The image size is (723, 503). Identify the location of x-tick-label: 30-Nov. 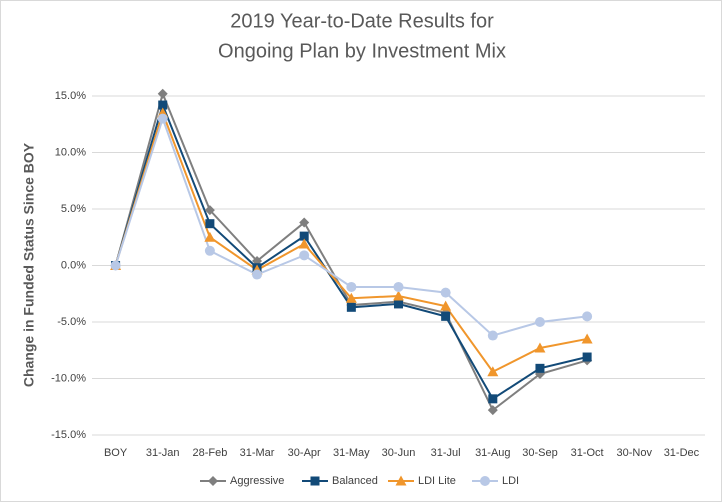
(635, 453).